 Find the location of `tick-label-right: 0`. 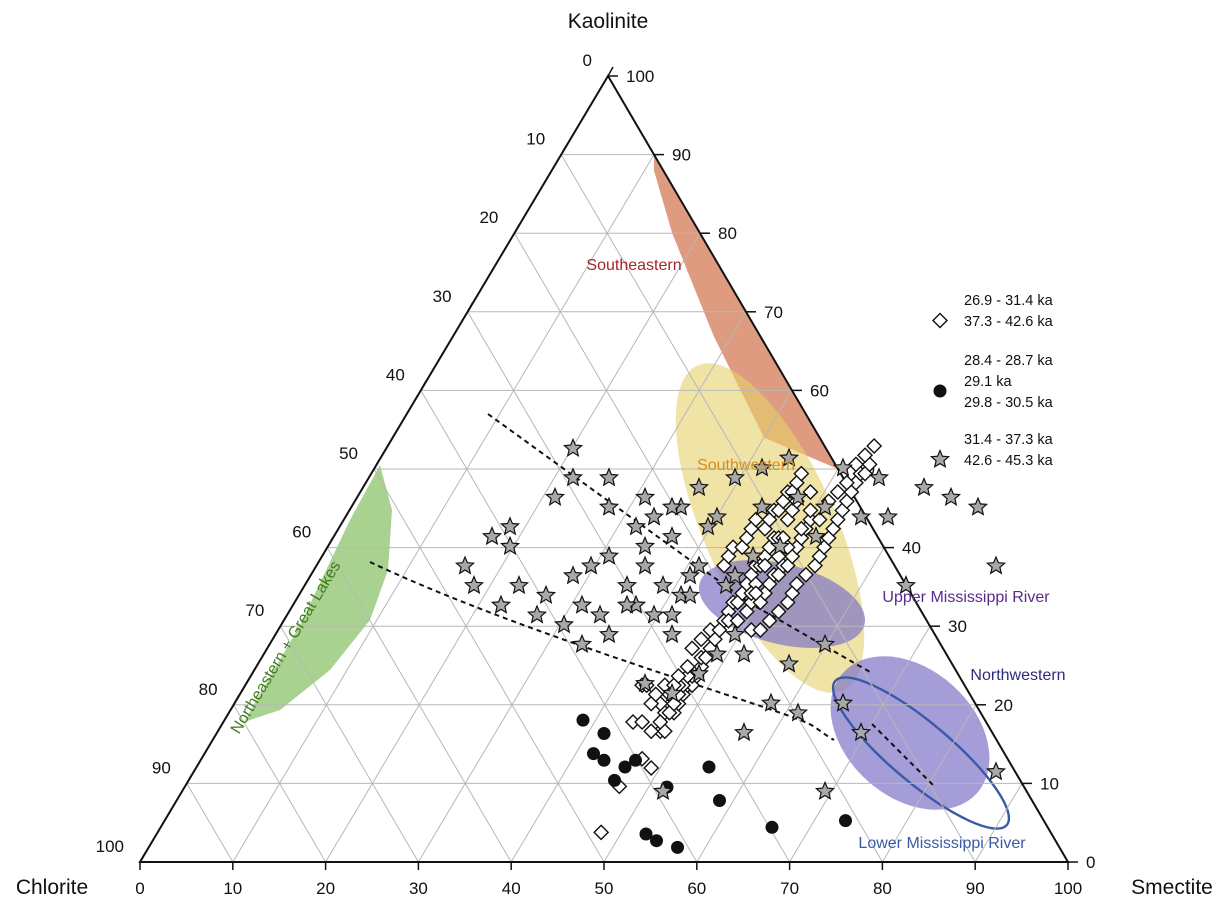

tick-label-right: 0 is located at coordinates (1090, 862).